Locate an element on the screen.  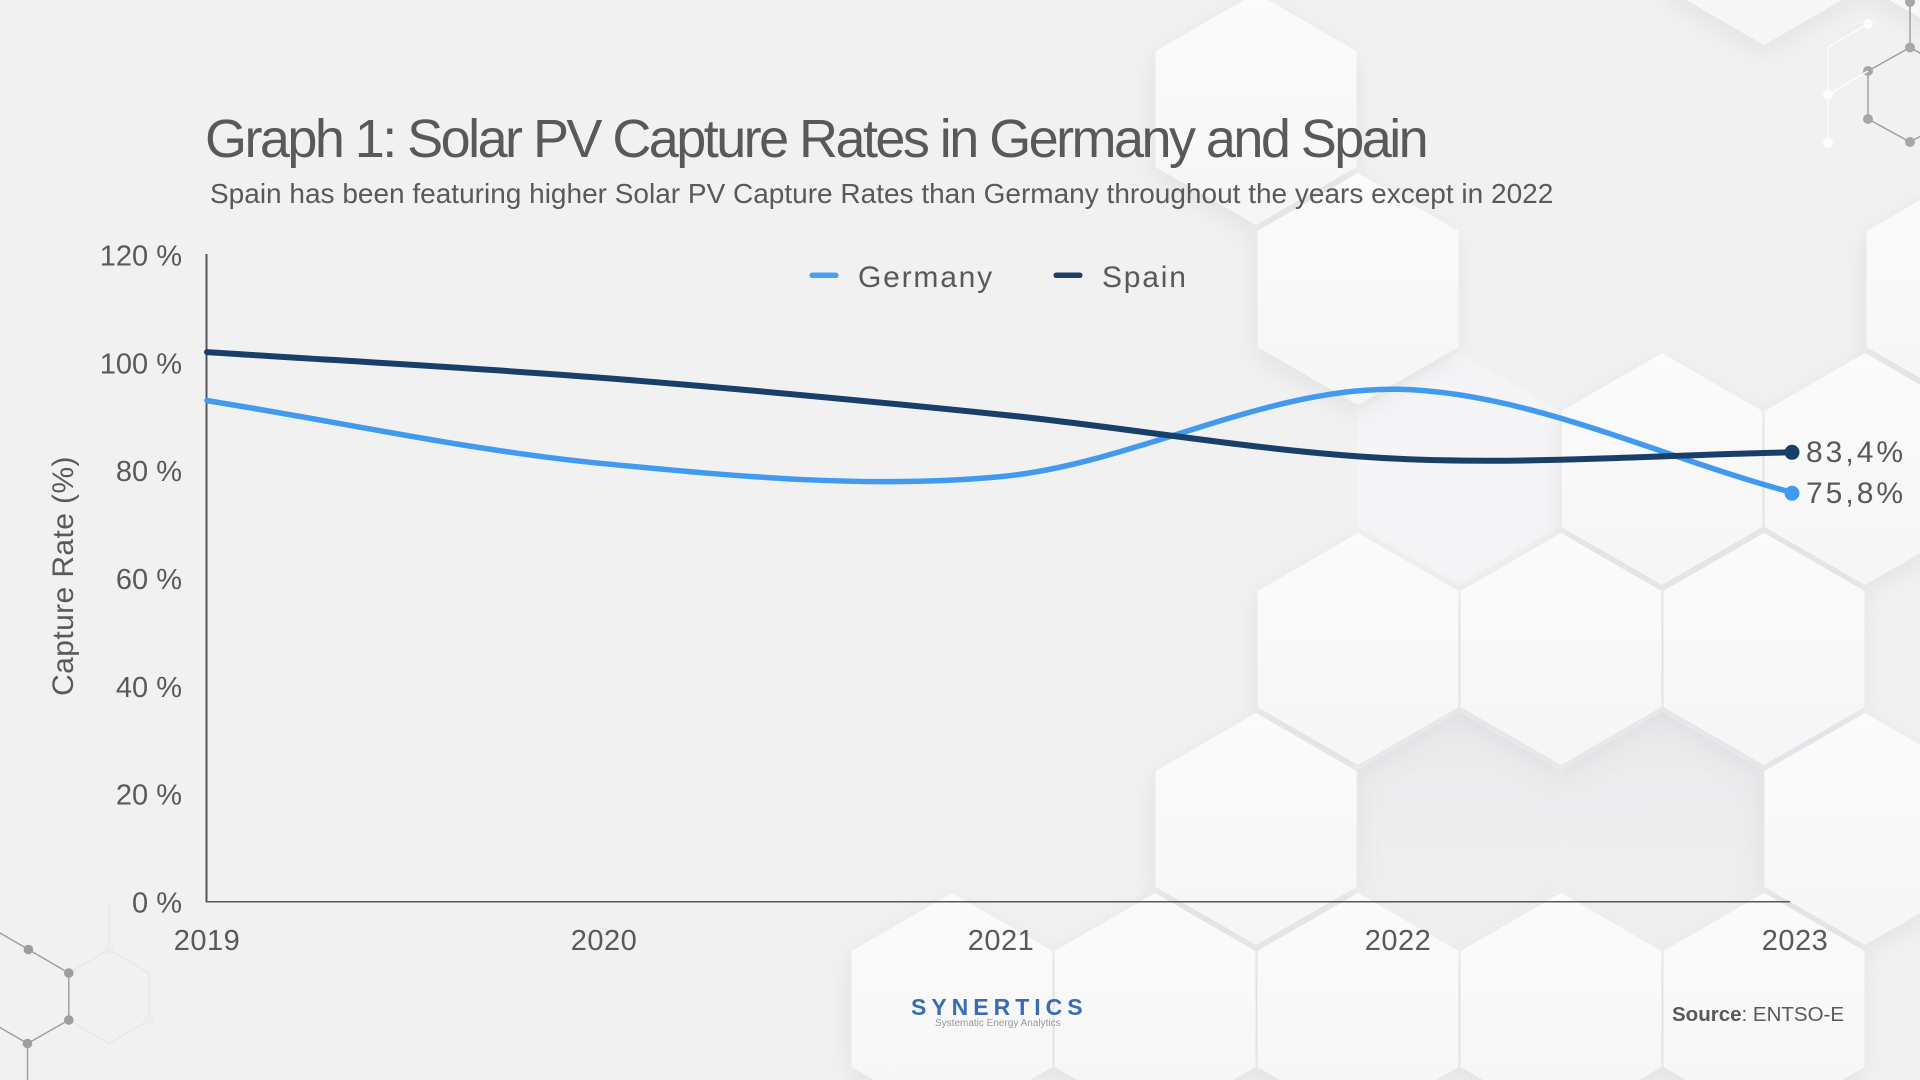
svg-text: 2020 is located at coordinates (604, 941).